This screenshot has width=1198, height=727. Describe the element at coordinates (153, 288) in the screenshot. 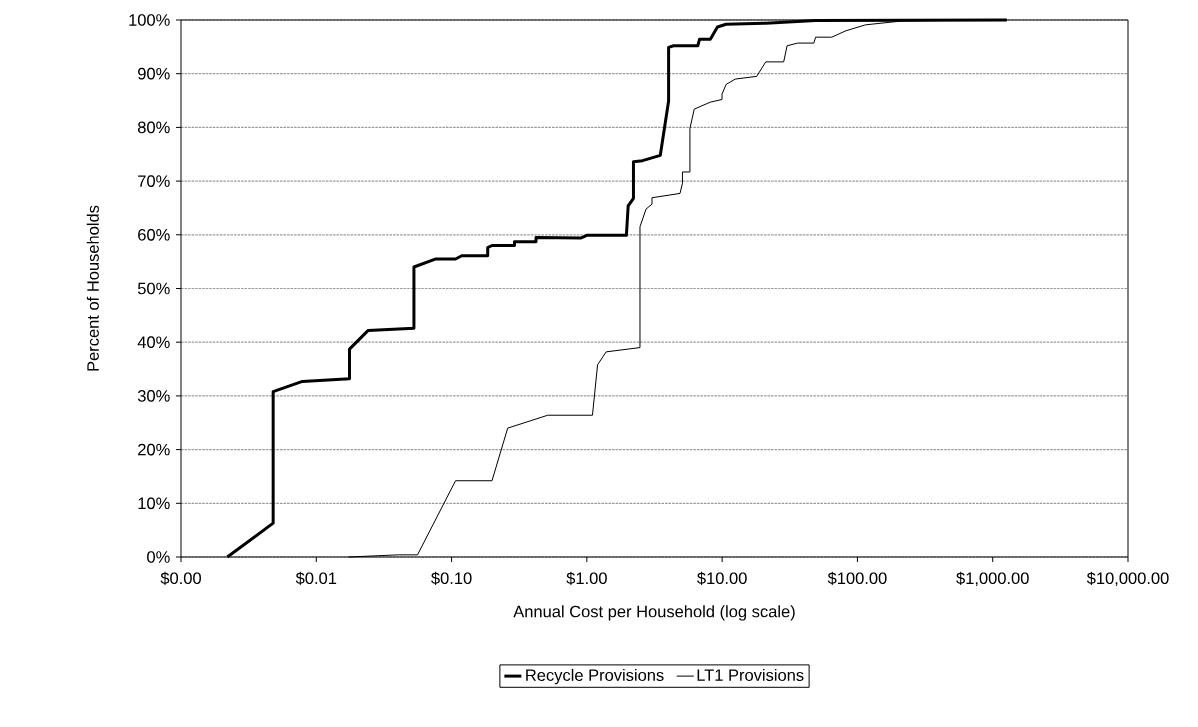

I see `y-tick-label: 50%` at that location.